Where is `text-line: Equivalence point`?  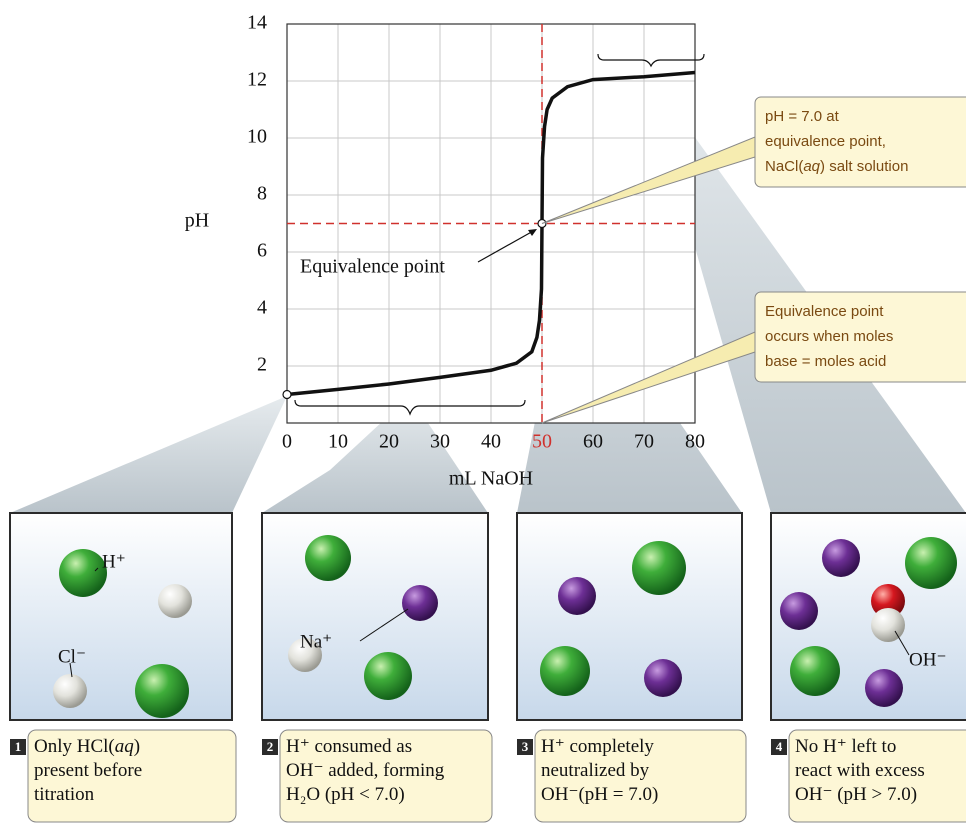
text-line: Equivalence point is located at coordinates (824, 311).